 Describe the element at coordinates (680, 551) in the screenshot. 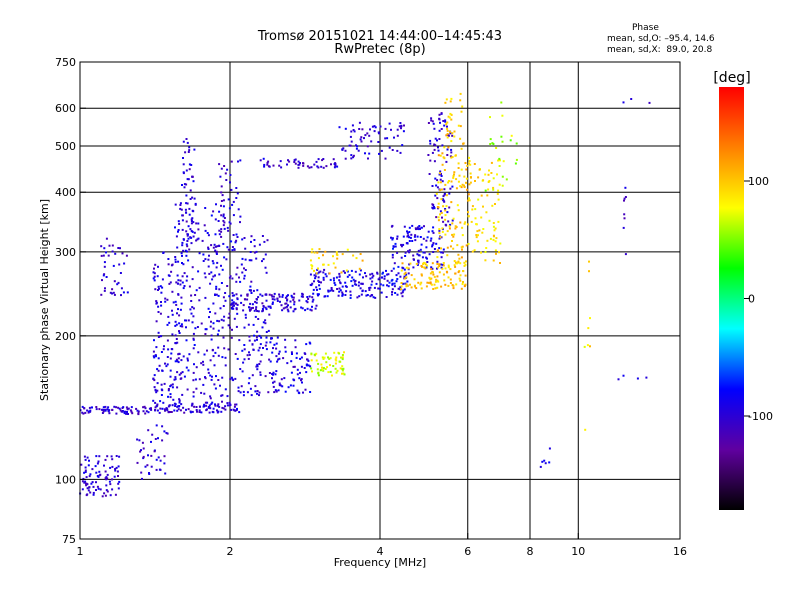

I see `x-tick-label: 16` at that location.